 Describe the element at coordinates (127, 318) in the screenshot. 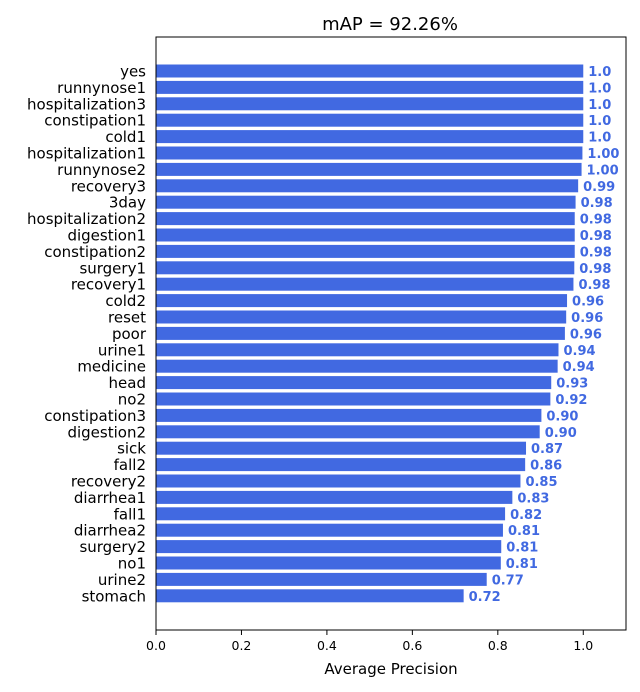

I see `category-label: reset` at that location.